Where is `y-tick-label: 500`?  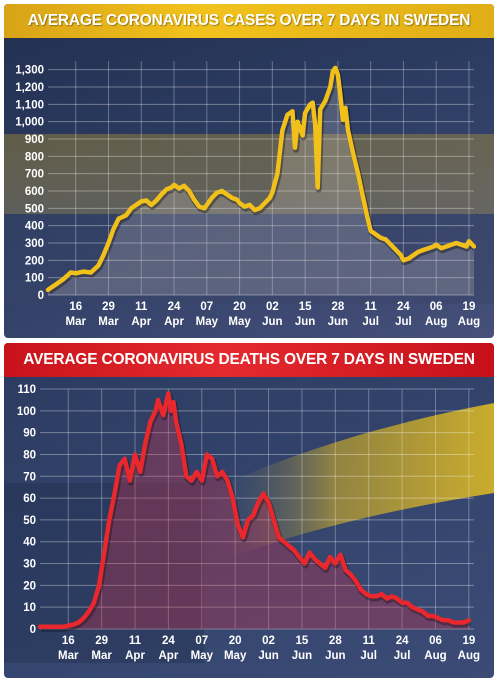 y-tick-label: 500 is located at coordinates (34, 209).